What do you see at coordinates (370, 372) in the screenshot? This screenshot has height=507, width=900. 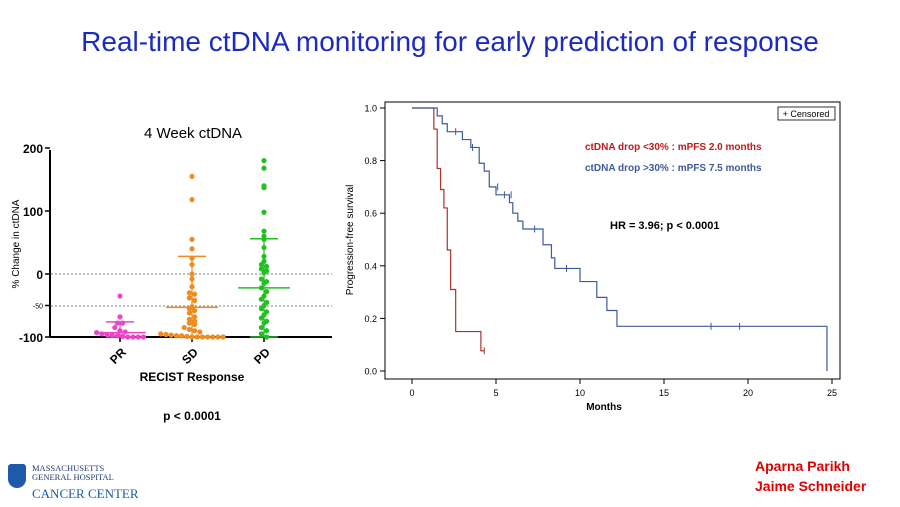 I see `km-y-tick-label: 0.0` at bounding box center [370, 372].